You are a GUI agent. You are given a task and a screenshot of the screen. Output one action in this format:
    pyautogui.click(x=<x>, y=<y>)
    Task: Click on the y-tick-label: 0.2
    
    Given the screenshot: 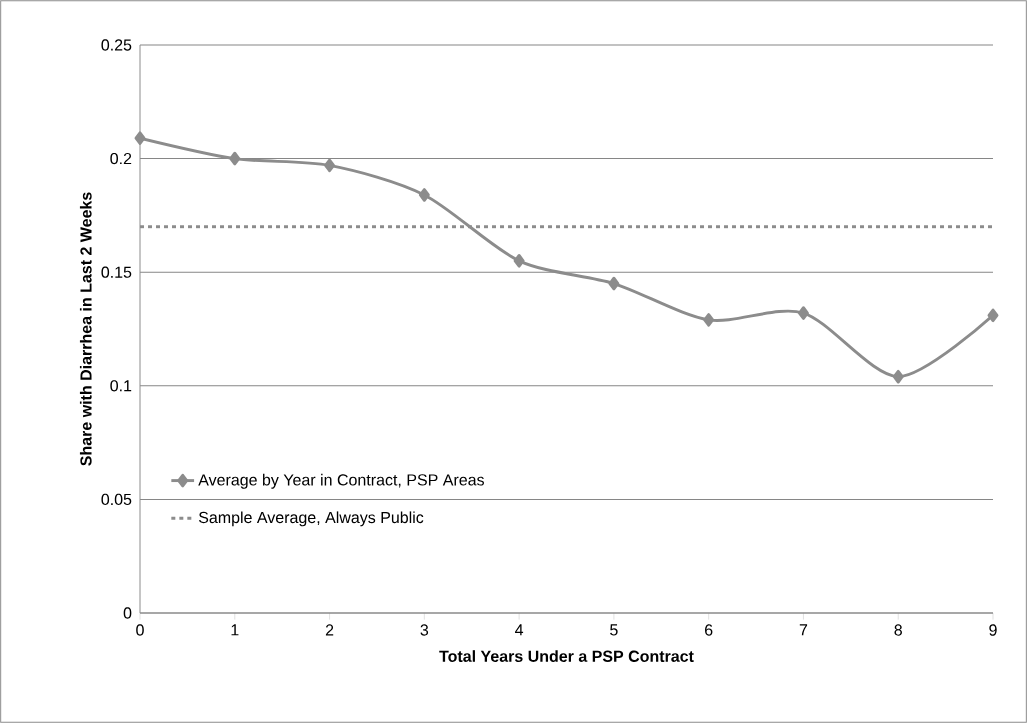 What is the action you would take?
    pyautogui.click(x=121, y=158)
    